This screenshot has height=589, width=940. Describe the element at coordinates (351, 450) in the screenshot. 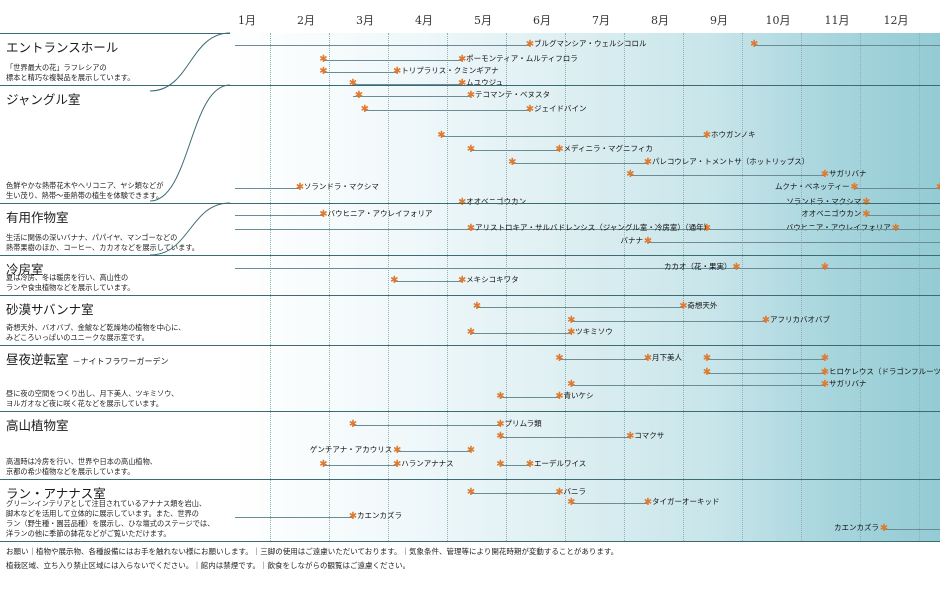

I see `plant-label: ゲンチアナ・アカウリス` at that location.